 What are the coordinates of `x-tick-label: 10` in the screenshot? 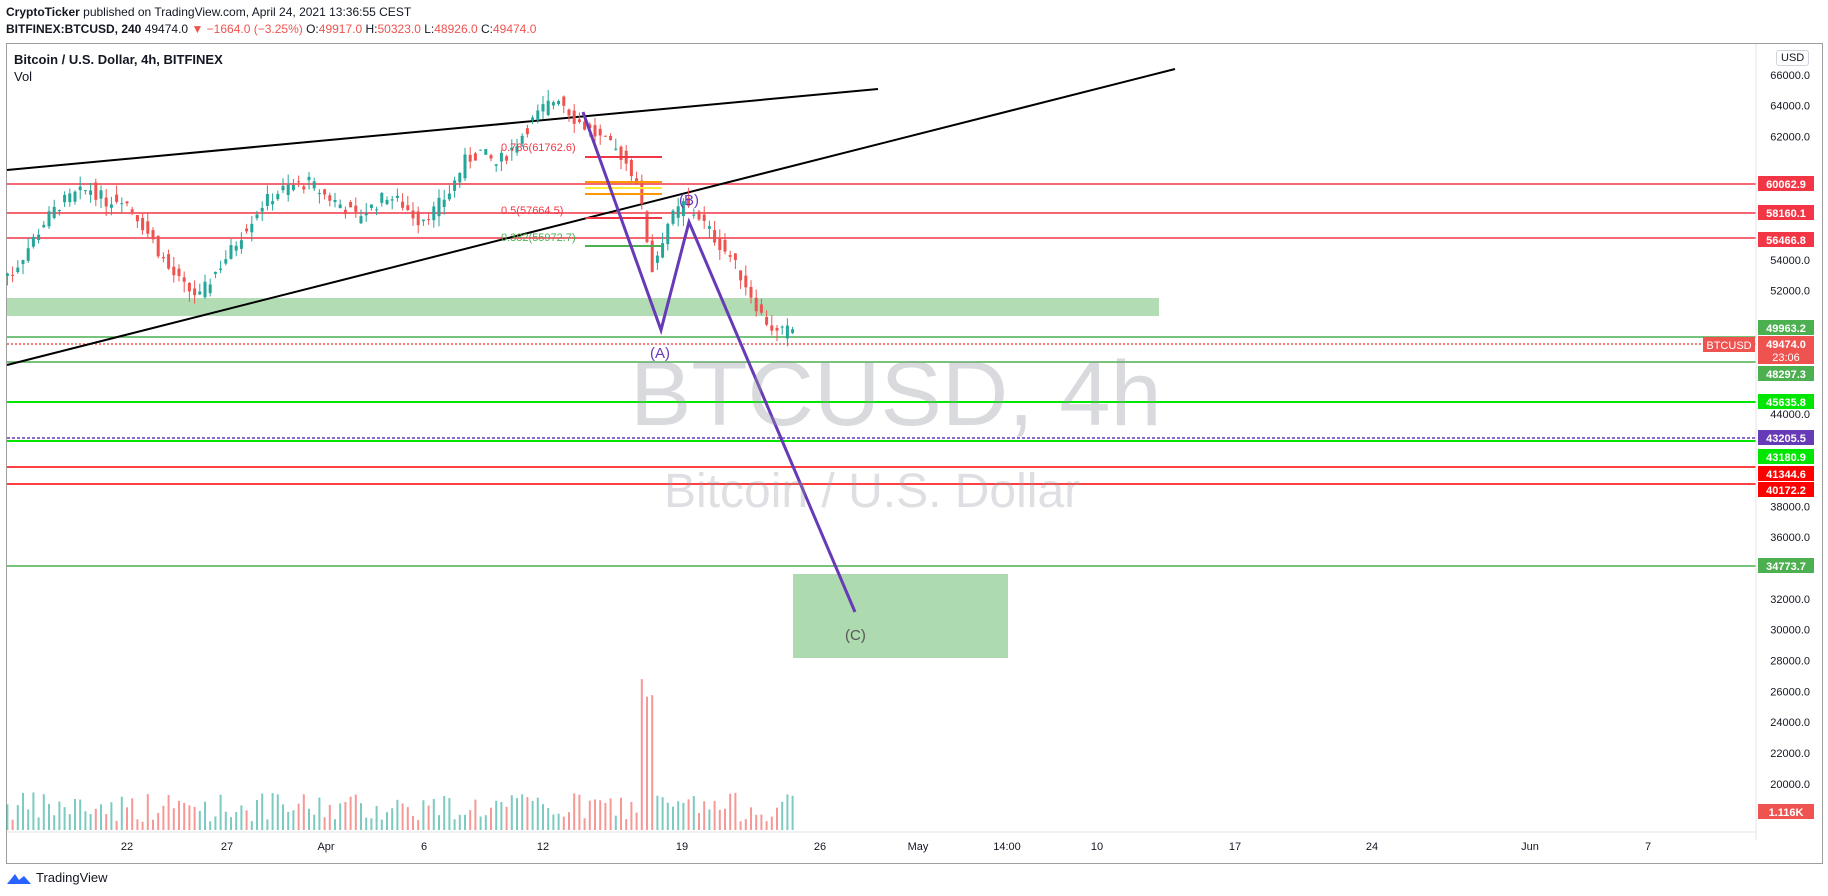 It's located at (1097, 847).